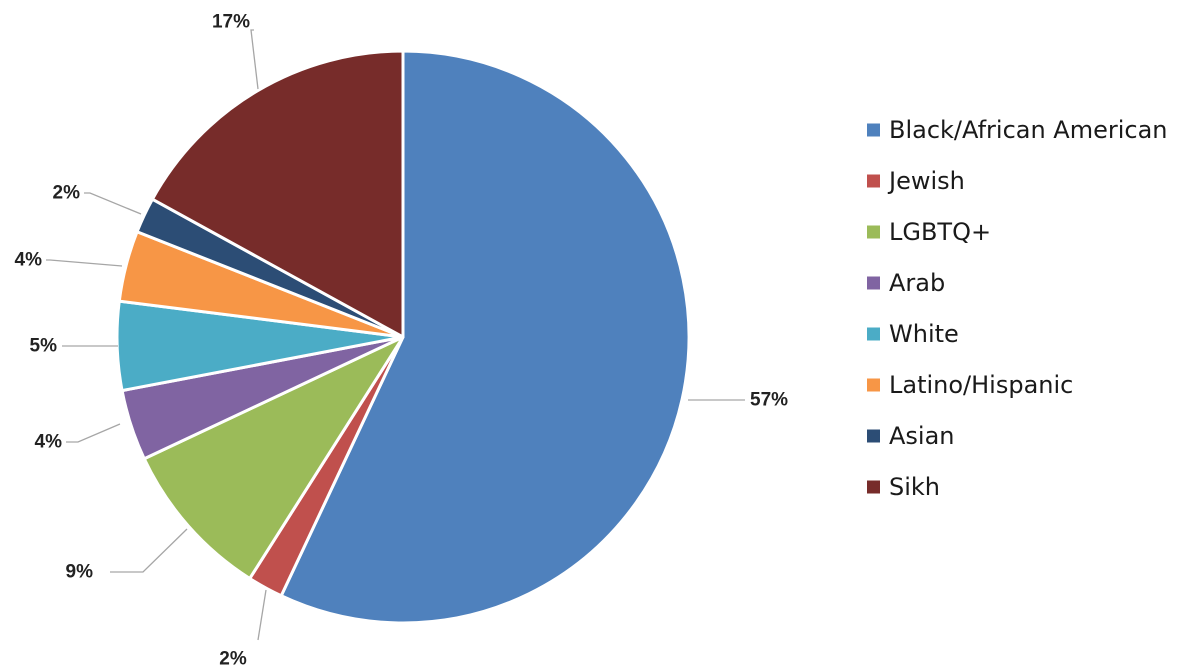  What do you see at coordinates (873, 130) in the screenshot?
I see `legend-swatch-black-african-american` at bounding box center [873, 130].